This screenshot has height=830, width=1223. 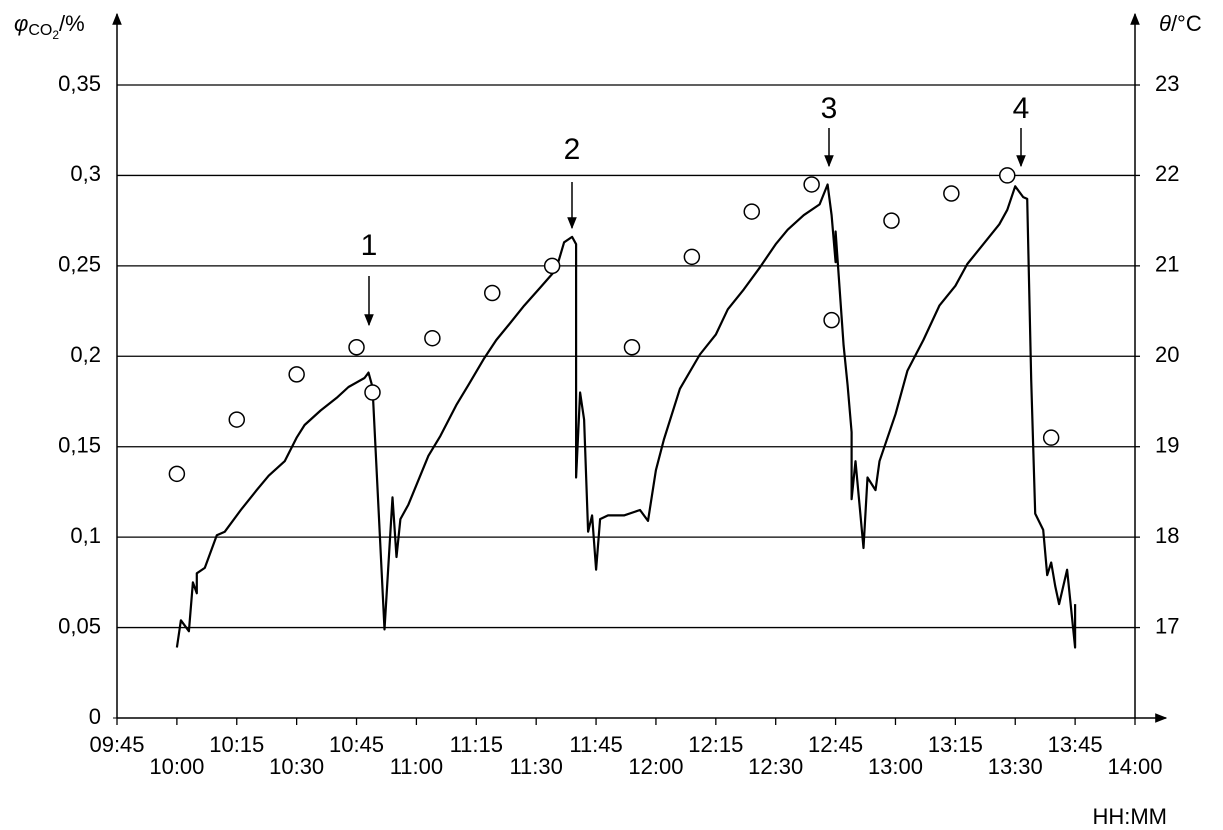 I want to click on x-tick-label: 10:30, so click(x=296, y=766).